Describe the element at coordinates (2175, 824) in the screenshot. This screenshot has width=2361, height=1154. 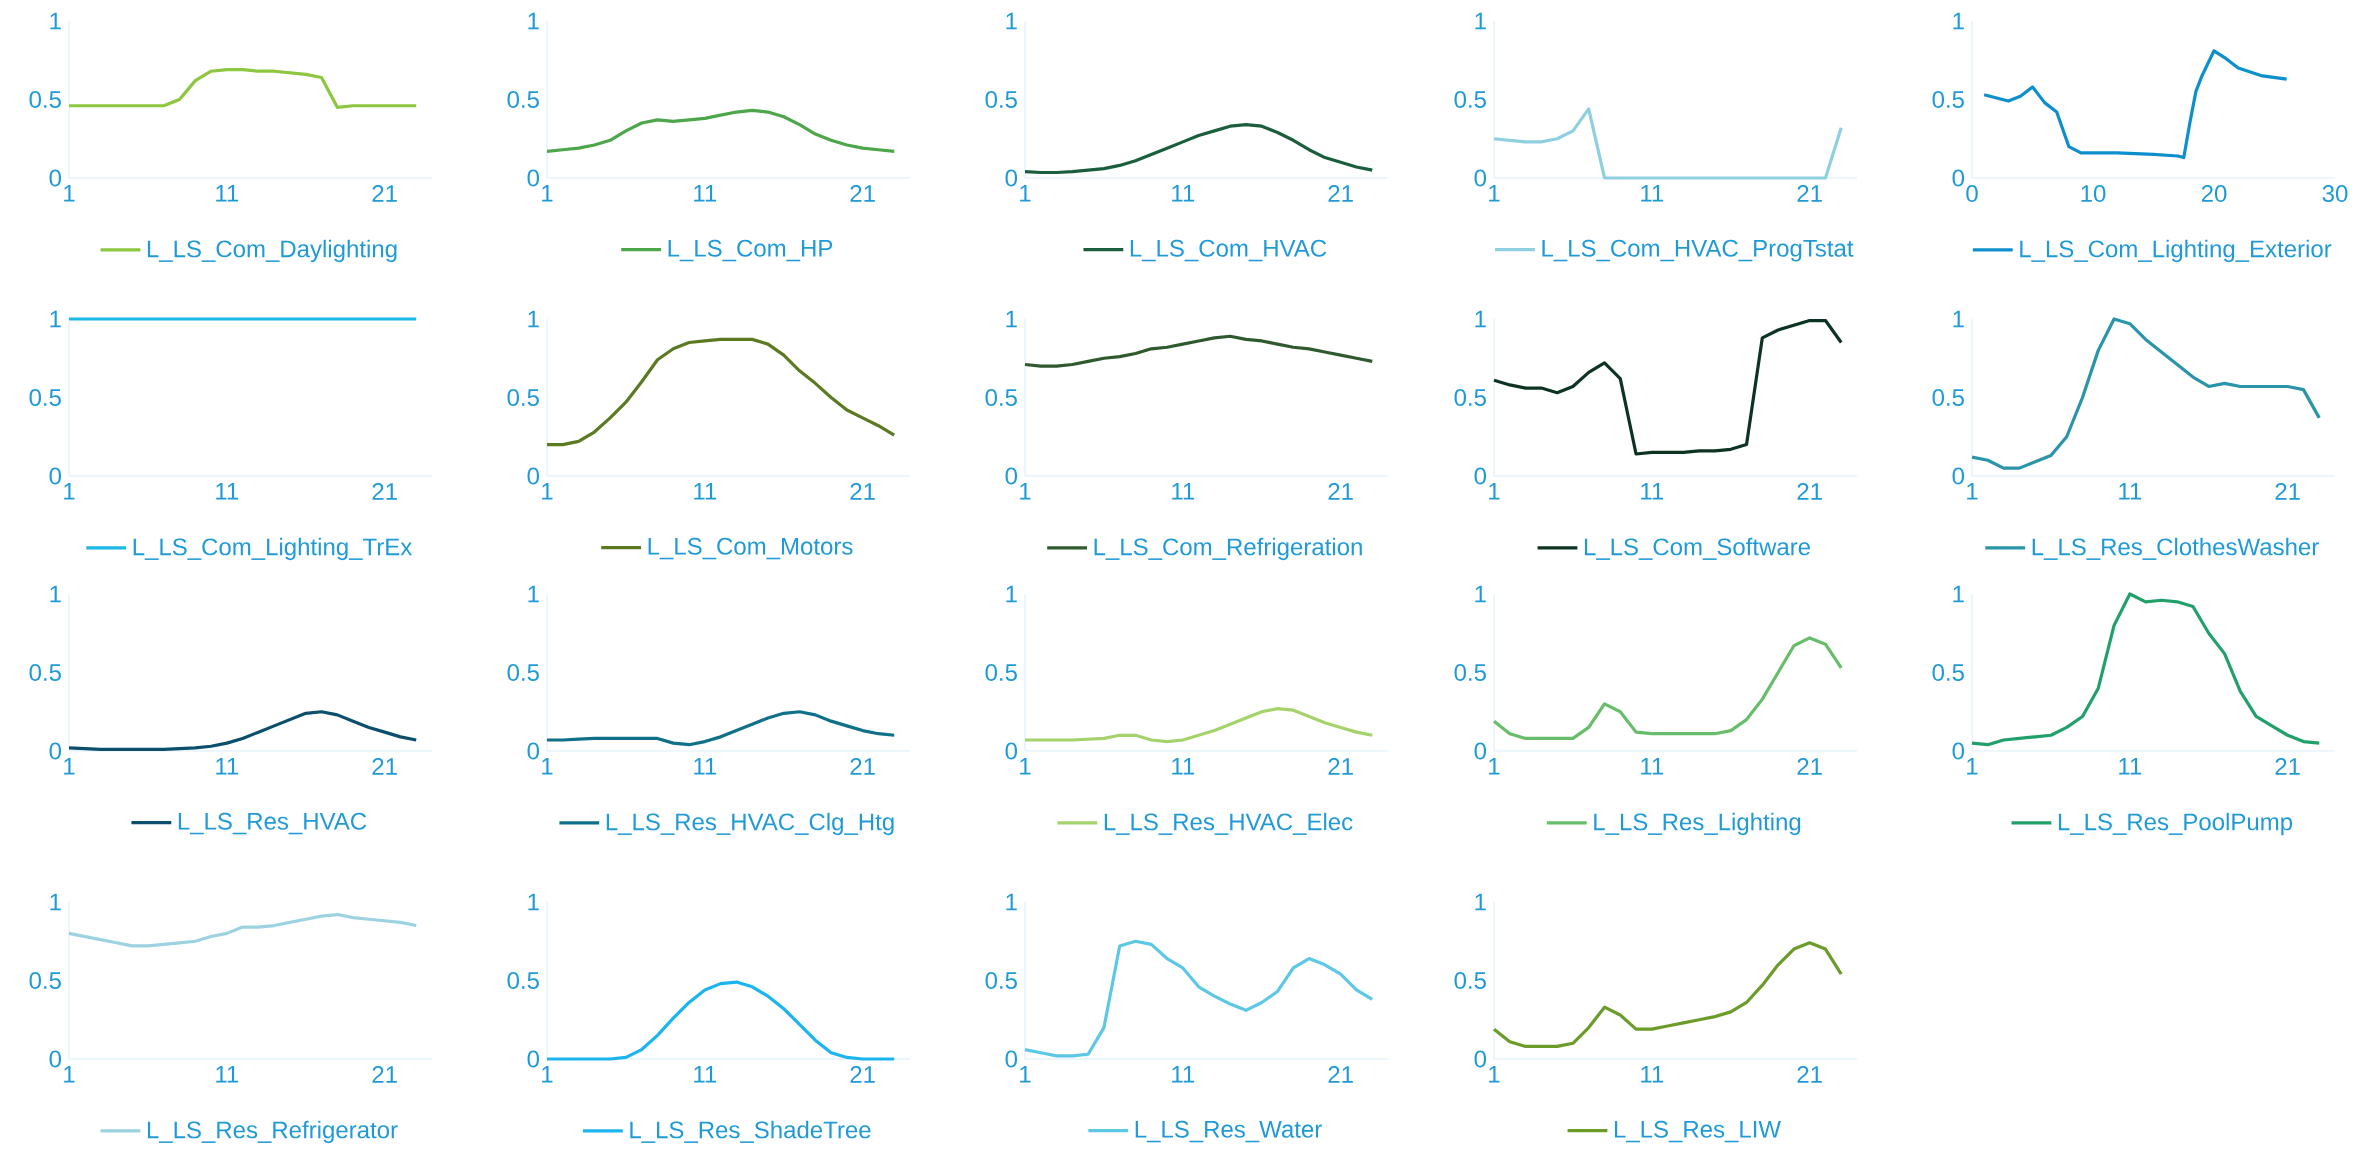
I see `legend-label: L_LS_Res_PoolPump` at that location.